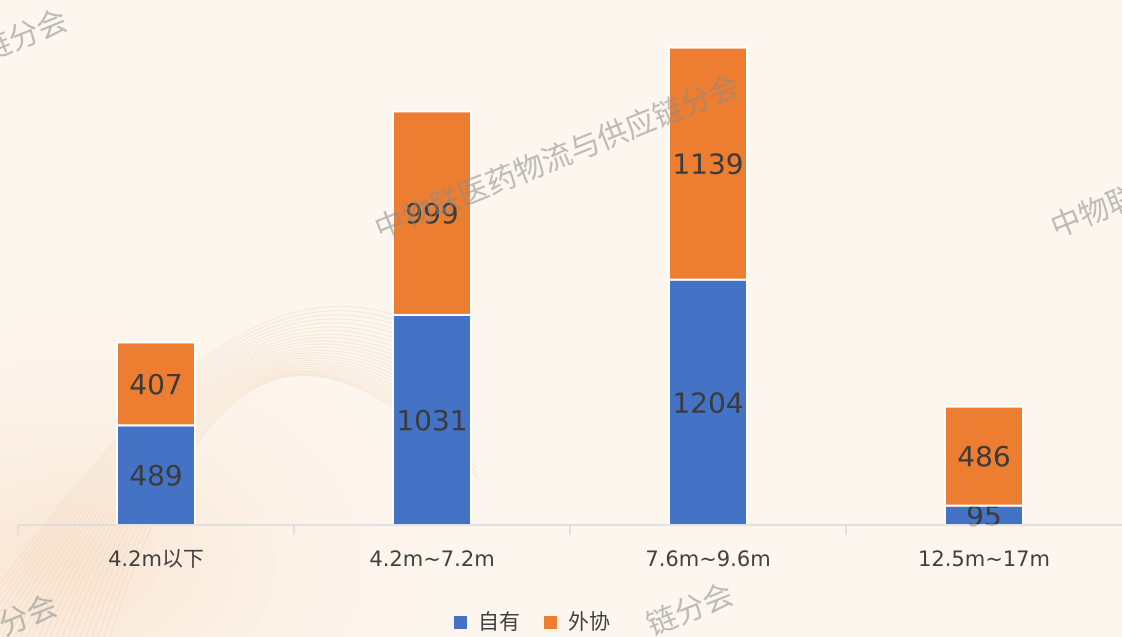 The image size is (1122, 637). Describe the element at coordinates (589, 622) in the screenshot. I see `legend-label-outsourced: 外协` at that location.